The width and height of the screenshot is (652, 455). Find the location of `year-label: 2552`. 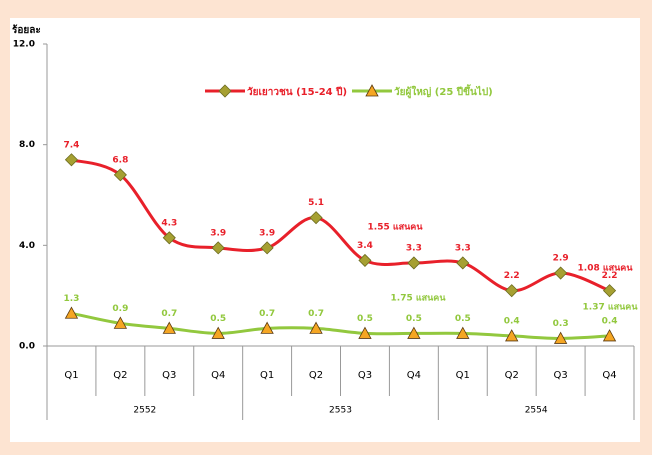

year-label: 2552 is located at coordinates (144, 411).